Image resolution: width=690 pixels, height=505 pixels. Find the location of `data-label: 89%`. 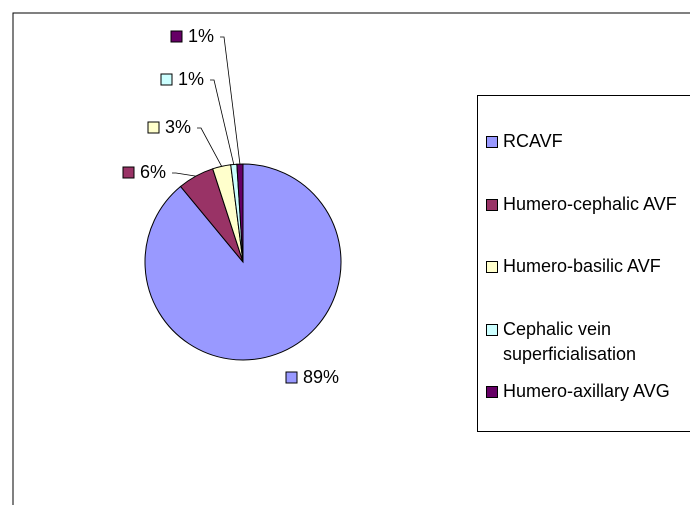

data-label: 89% is located at coordinates (321, 377).